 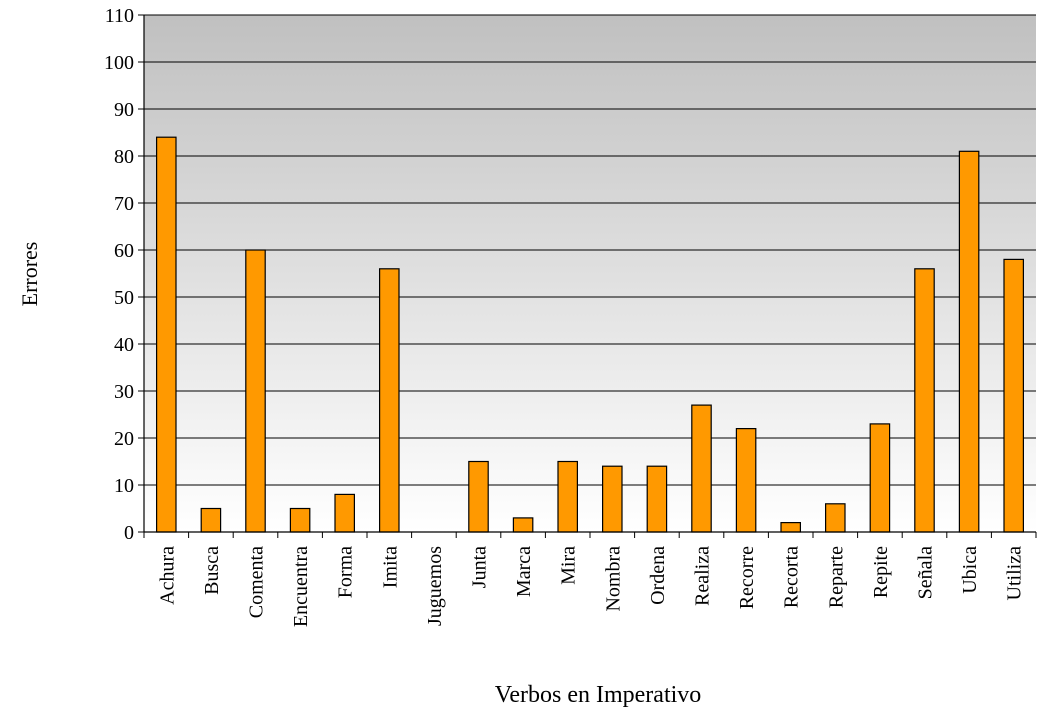 What do you see at coordinates (703, 576) in the screenshot?
I see `x-tick-label: Realiza` at bounding box center [703, 576].